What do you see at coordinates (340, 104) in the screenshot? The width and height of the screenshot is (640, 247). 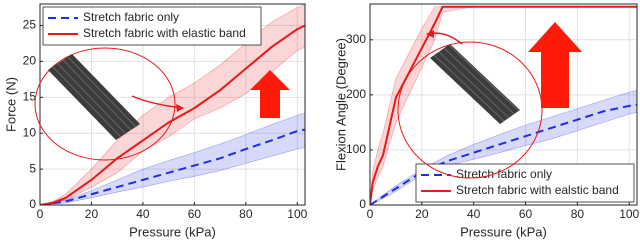 I see `y-axis-label: Flexion Angle (Degree)` at bounding box center [340, 104].